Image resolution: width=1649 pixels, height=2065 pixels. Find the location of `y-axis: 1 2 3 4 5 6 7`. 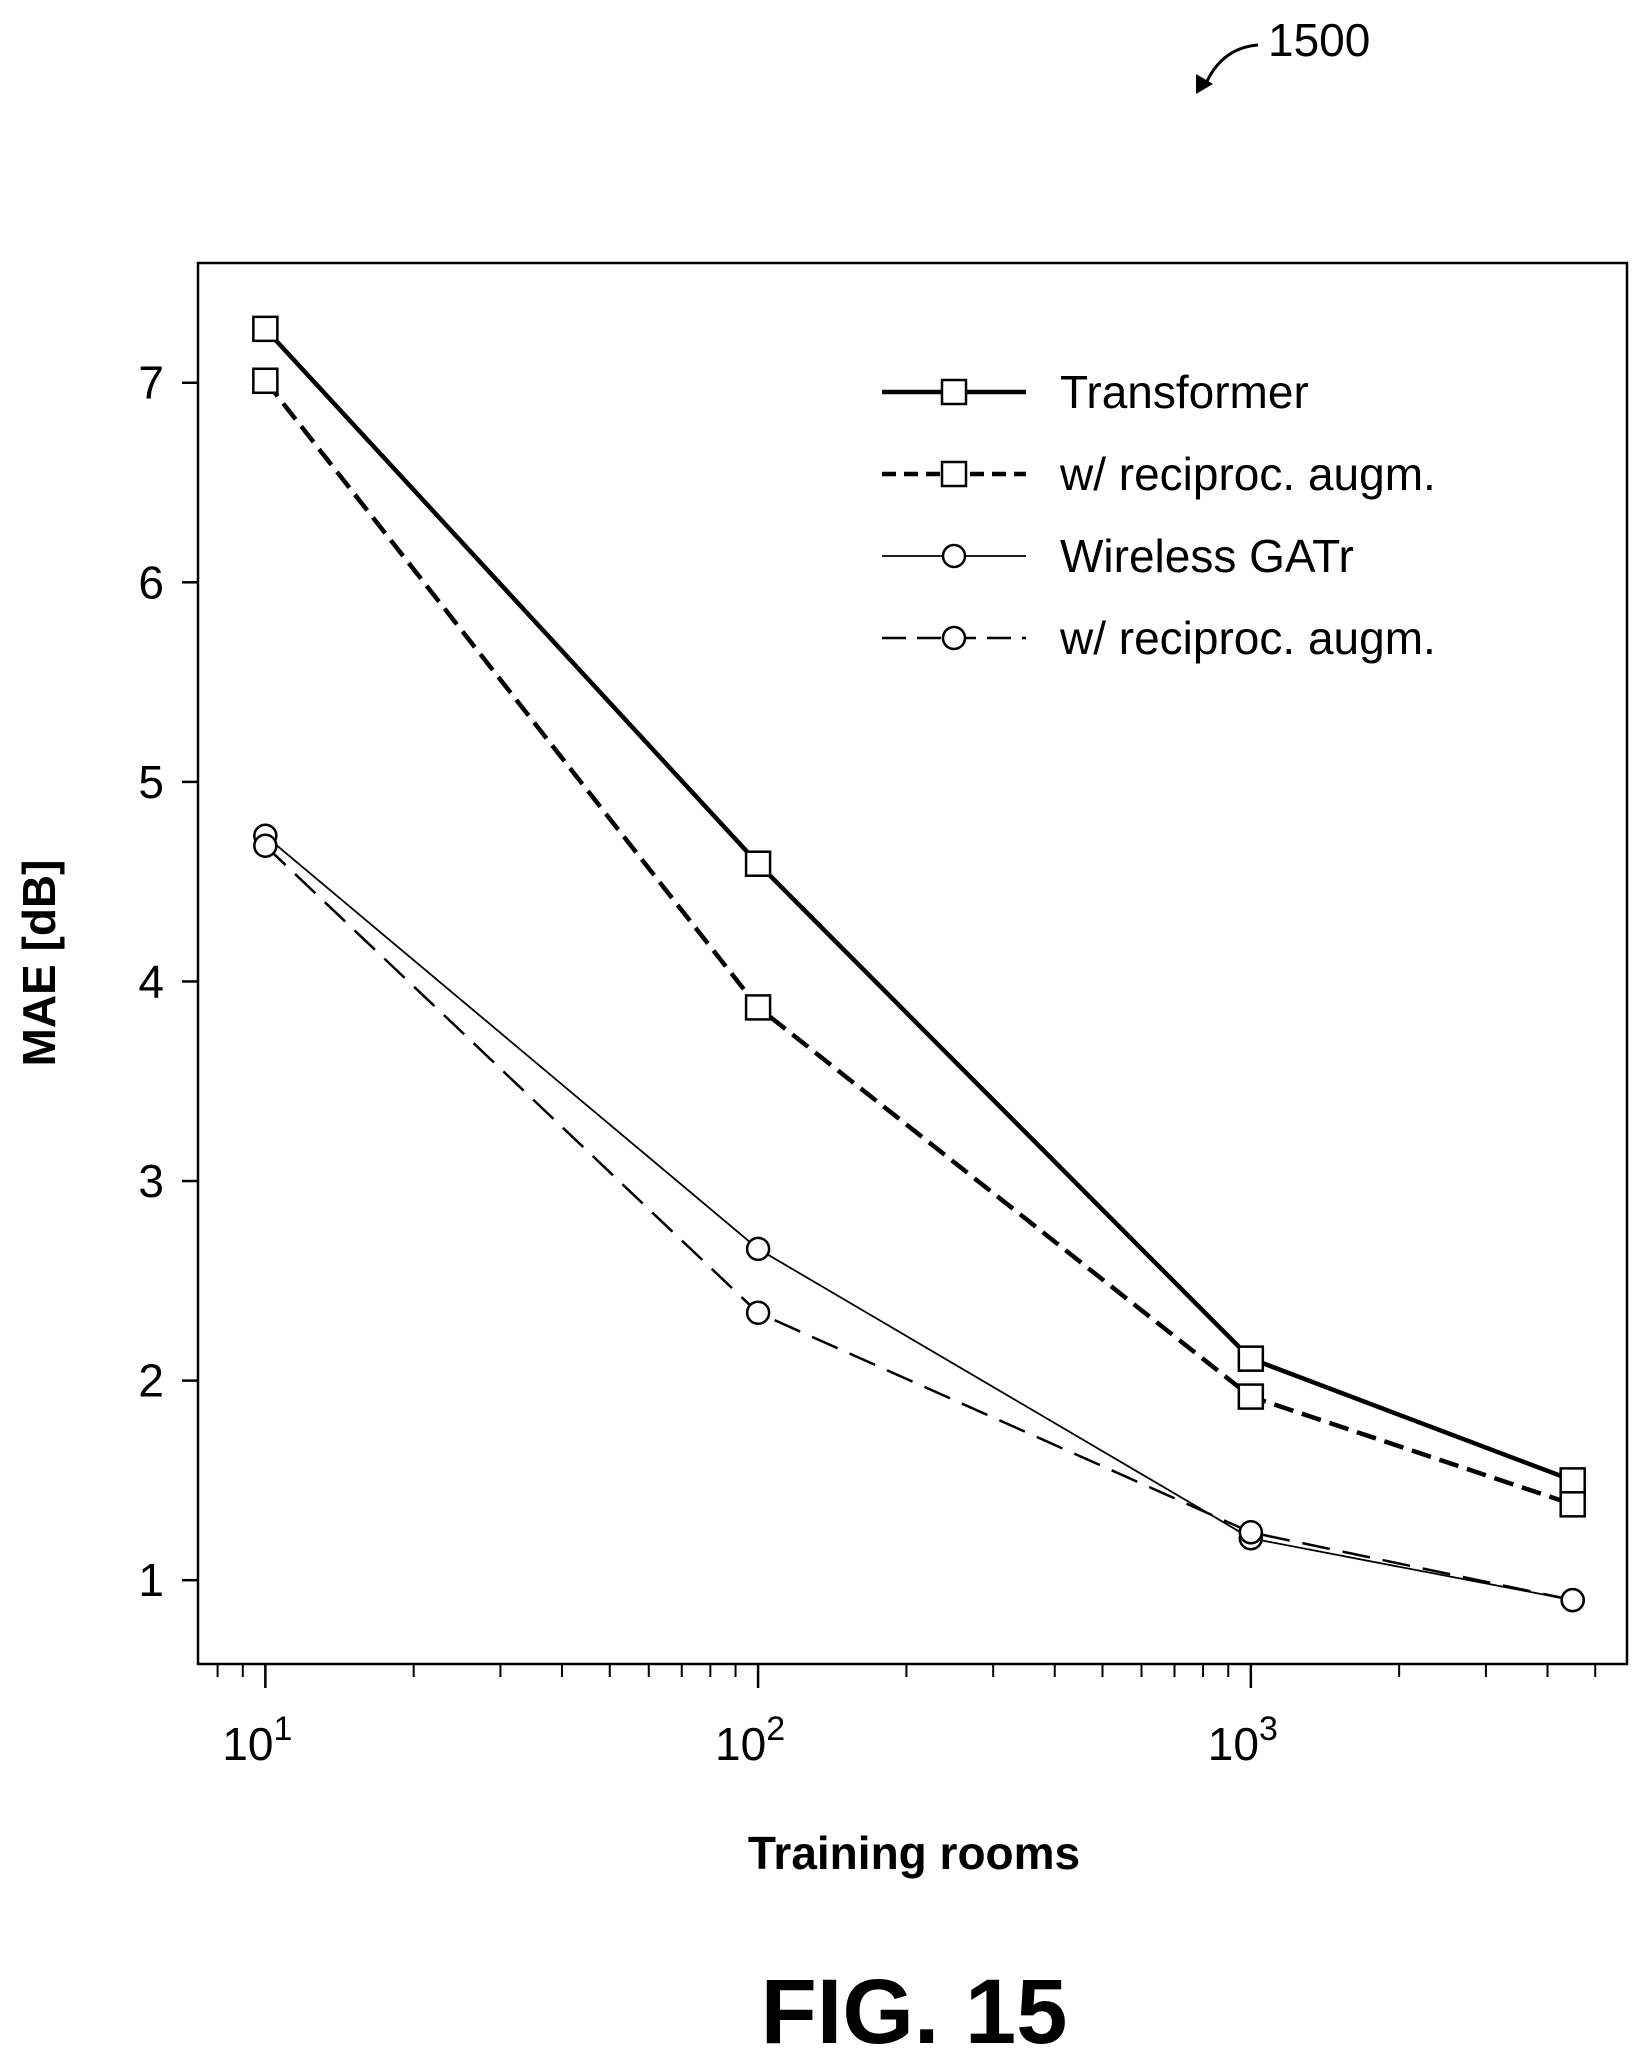

y-axis: 1 2 3 4 5 6 7 is located at coordinates (168, 981).